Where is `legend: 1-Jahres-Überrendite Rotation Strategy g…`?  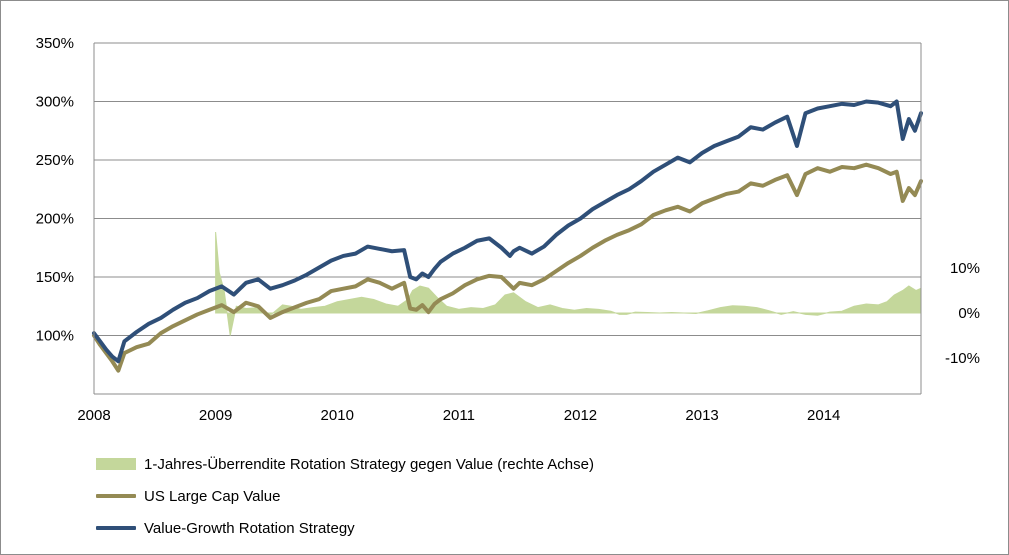 legend: 1-Jahres-Überrendite Rotation Strategy g… is located at coordinates (345, 496).